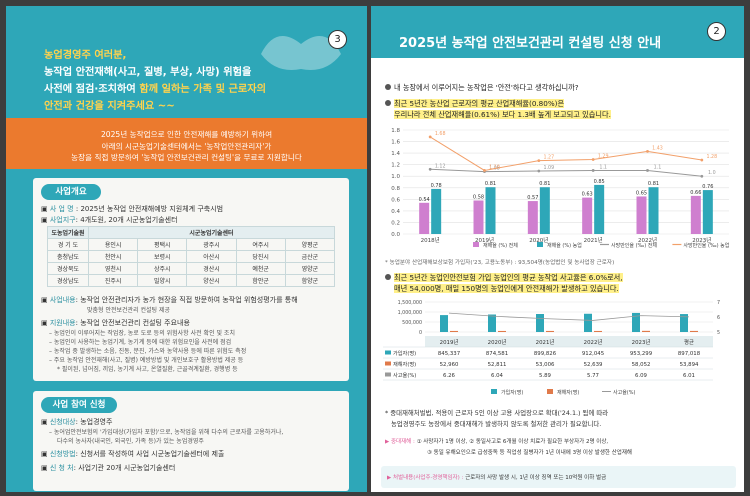 This screenshot has height=496, width=750. What do you see at coordinates (657, 148) in the screenshot?
I see `line-value-label: 1.43` at bounding box center [657, 148].